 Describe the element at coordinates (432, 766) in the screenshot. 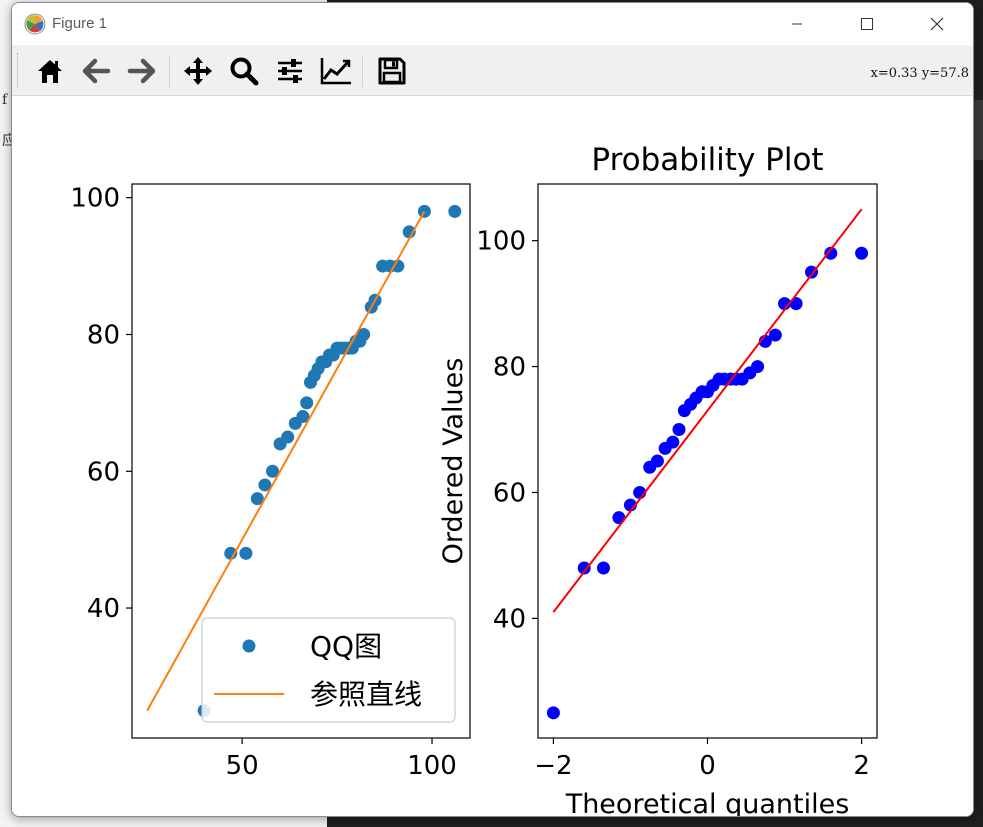

I see `x-tick-label: 100` at that location.